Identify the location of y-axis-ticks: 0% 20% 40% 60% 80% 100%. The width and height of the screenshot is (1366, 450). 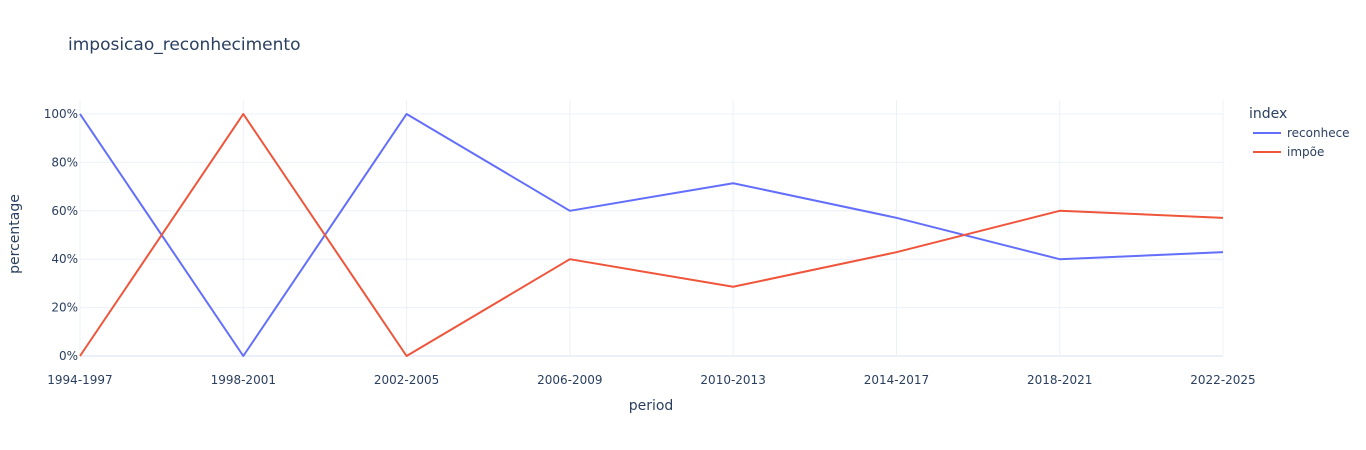
(61, 235).